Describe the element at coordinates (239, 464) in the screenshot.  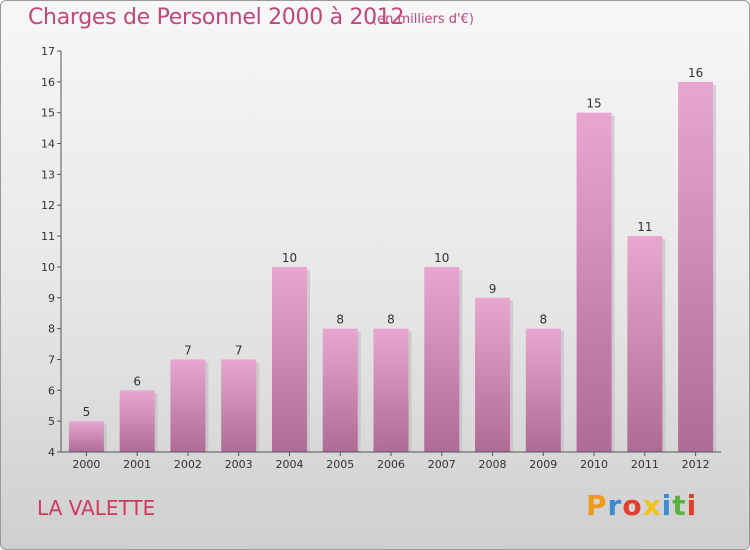
I see `x-tick-label: 2003` at that location.